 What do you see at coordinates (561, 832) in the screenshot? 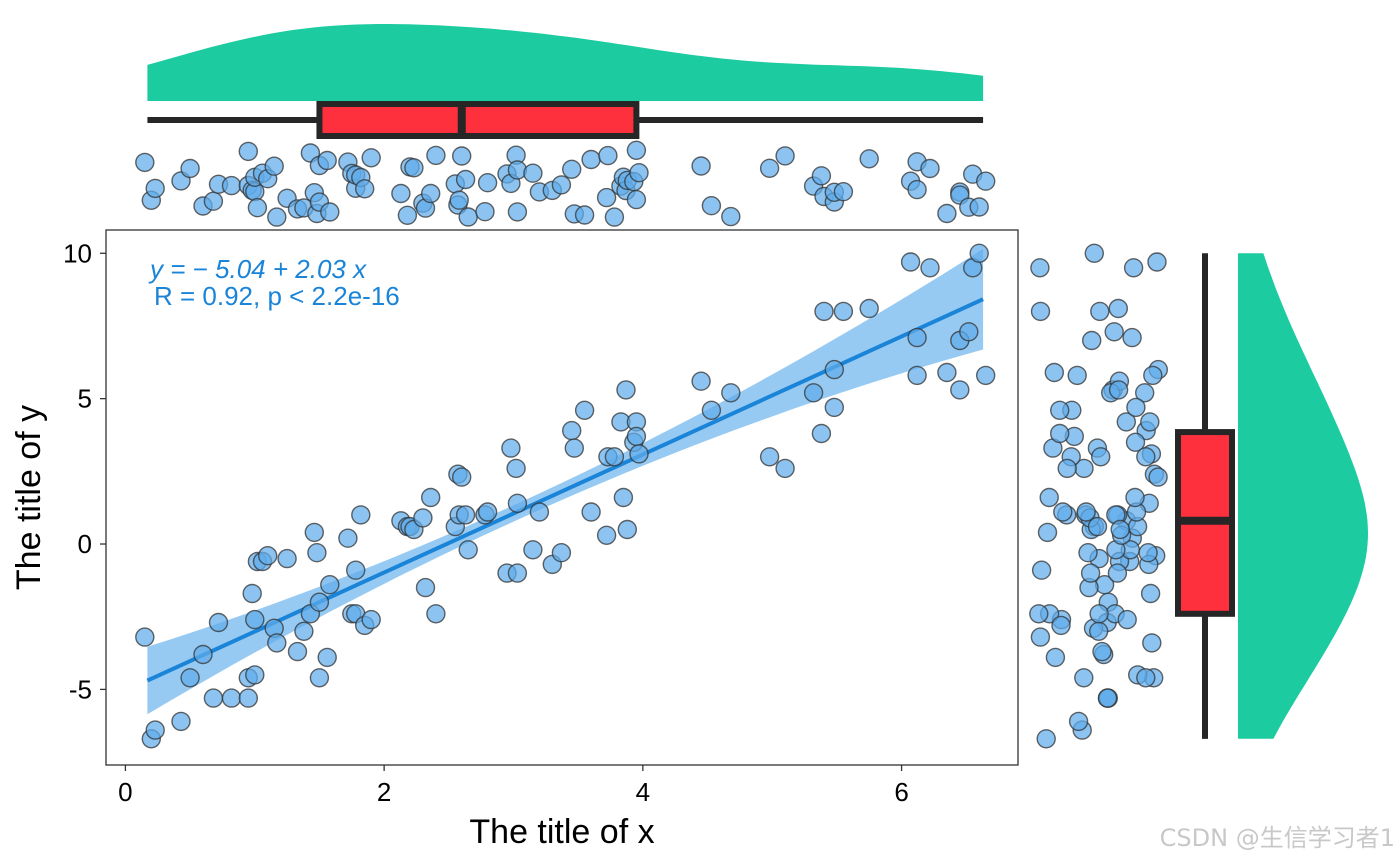
I see `x-axis-title: The title of x` at bounding box center [561, 832].